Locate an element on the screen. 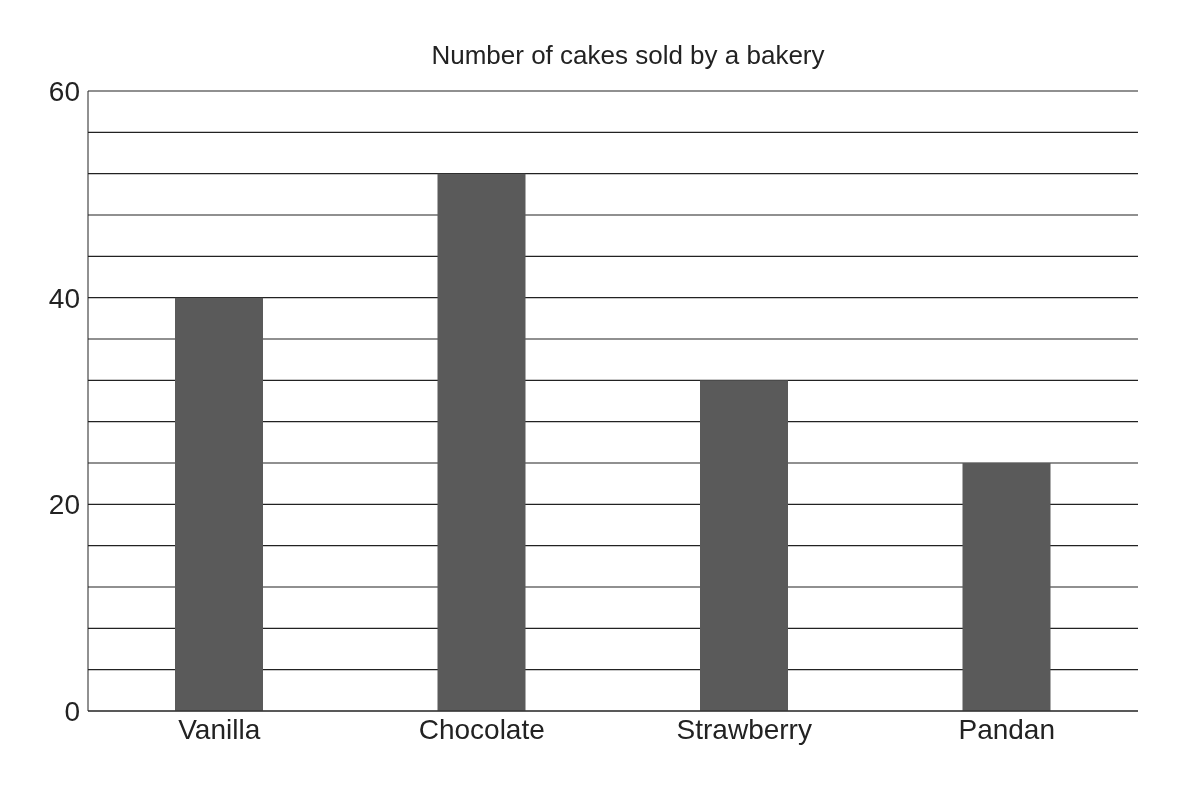  y-tick-label: 0 is located at coordinates (72, 711).